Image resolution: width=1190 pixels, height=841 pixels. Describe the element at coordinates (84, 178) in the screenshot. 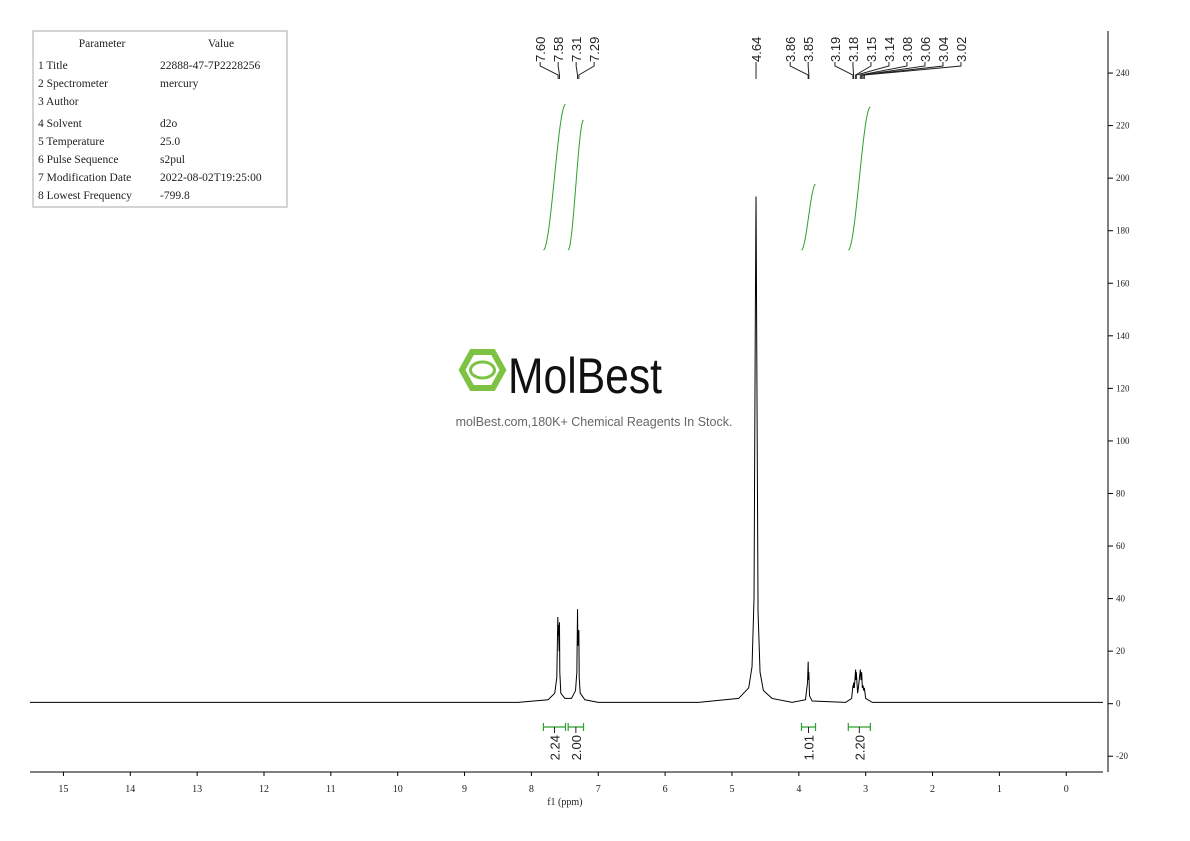

I see `table-cell: 7 Modification Date` at that location.